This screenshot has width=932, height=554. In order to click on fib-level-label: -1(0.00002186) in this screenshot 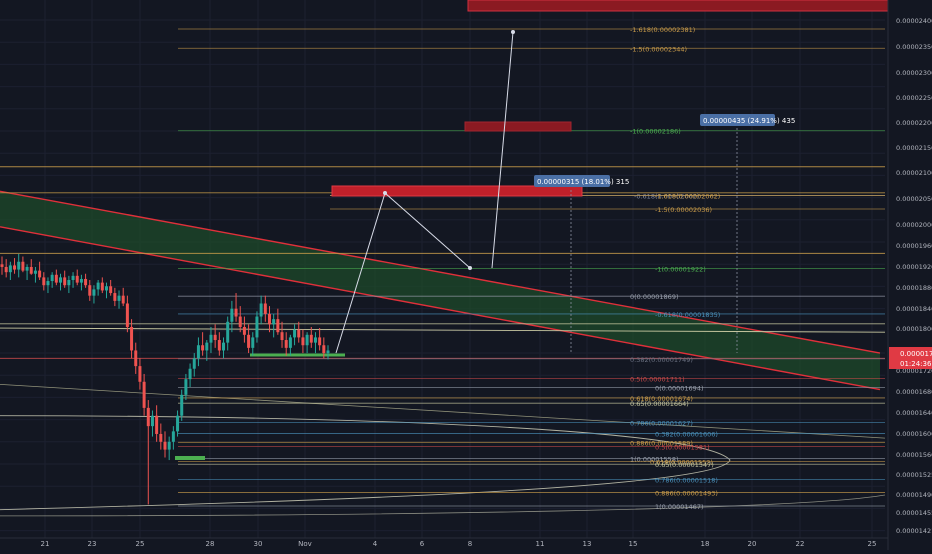, I will do `click(655, 132)`.